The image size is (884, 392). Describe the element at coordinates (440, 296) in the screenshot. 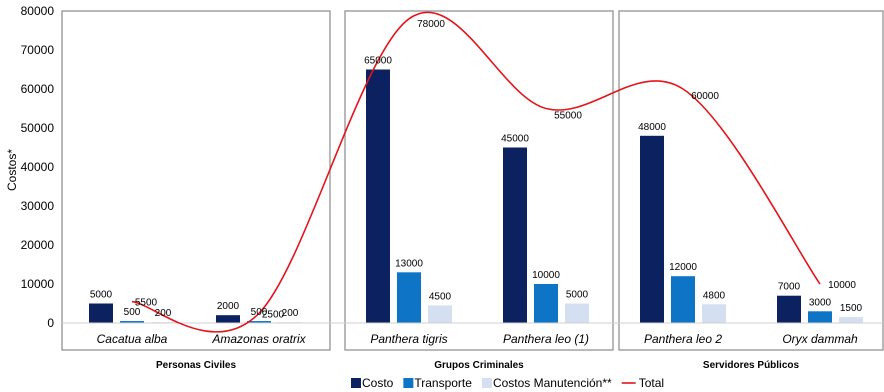

I see `bar-data-label: 4500` at that location.